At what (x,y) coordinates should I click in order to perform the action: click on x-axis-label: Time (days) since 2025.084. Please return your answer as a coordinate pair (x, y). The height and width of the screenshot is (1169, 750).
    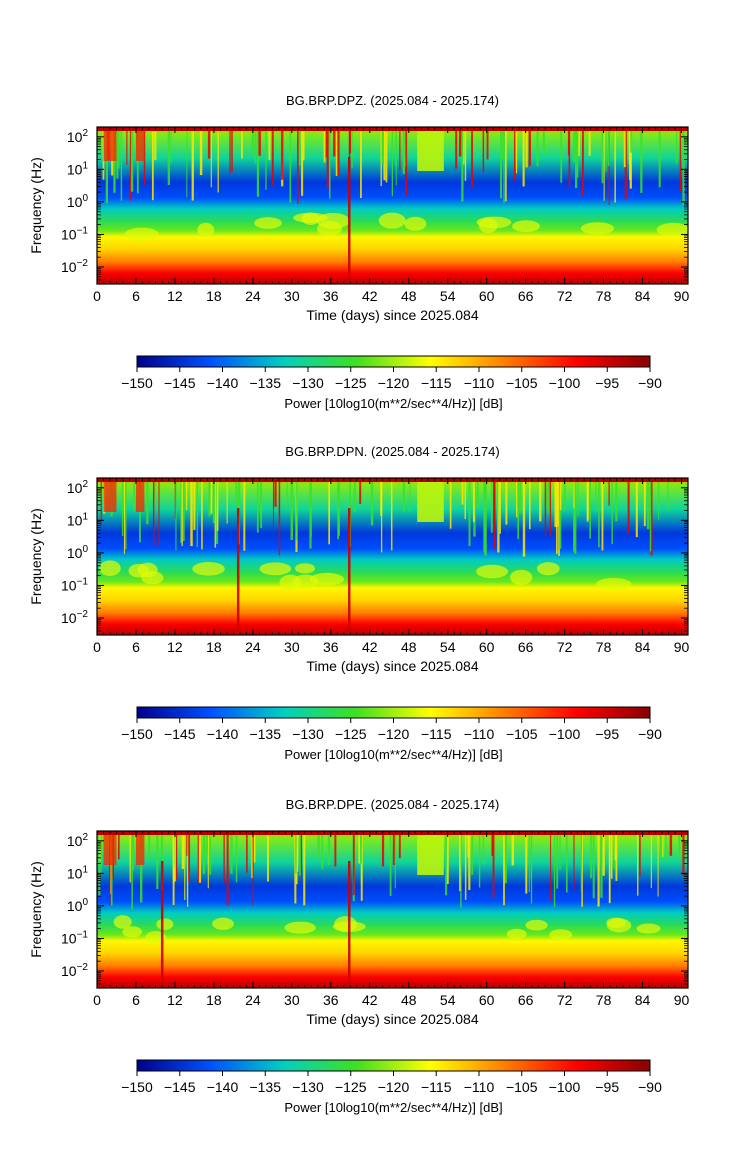
    Looking at the image, I should click on (392, 1019).